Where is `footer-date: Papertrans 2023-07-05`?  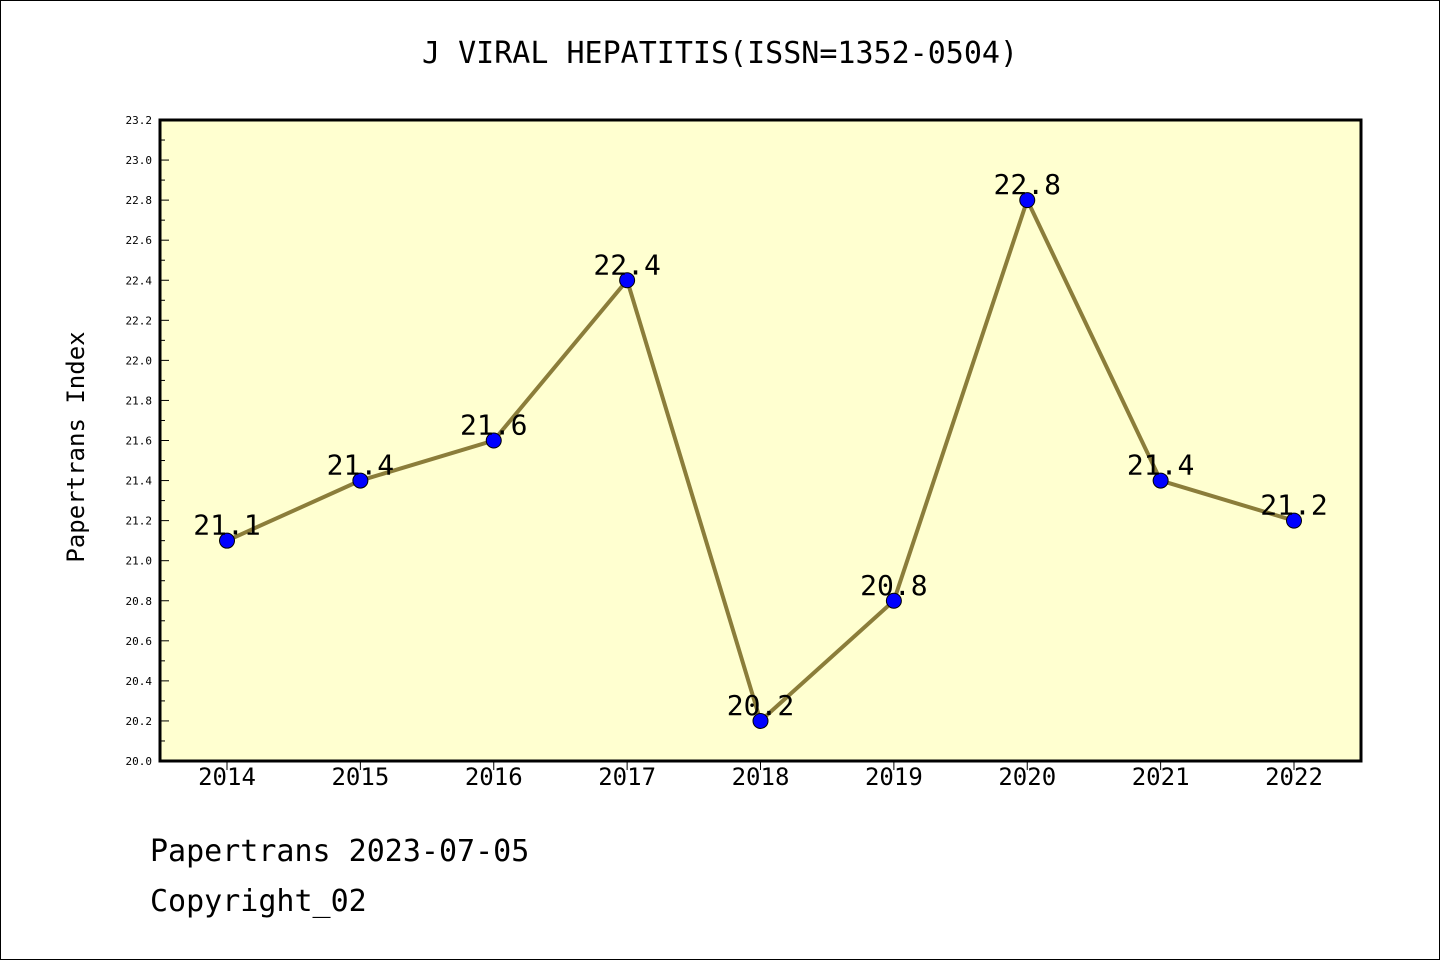 footer-date: Papertrans 2023-07-05 is located at coordinates (340, 851).